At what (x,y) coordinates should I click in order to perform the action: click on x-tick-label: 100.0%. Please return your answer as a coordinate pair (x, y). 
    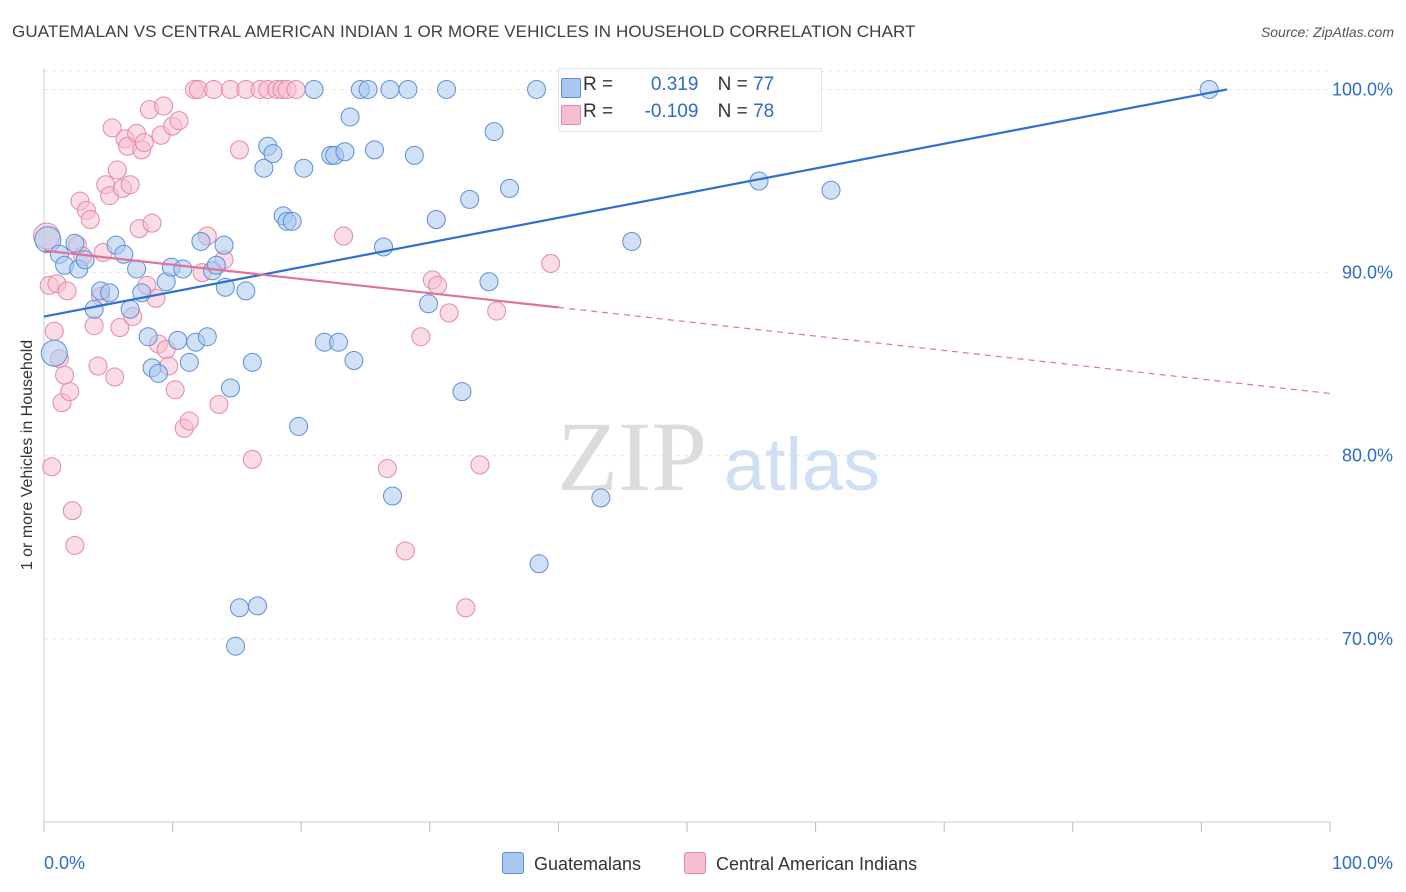
    Looking at the image, I should click on (1362, 863).